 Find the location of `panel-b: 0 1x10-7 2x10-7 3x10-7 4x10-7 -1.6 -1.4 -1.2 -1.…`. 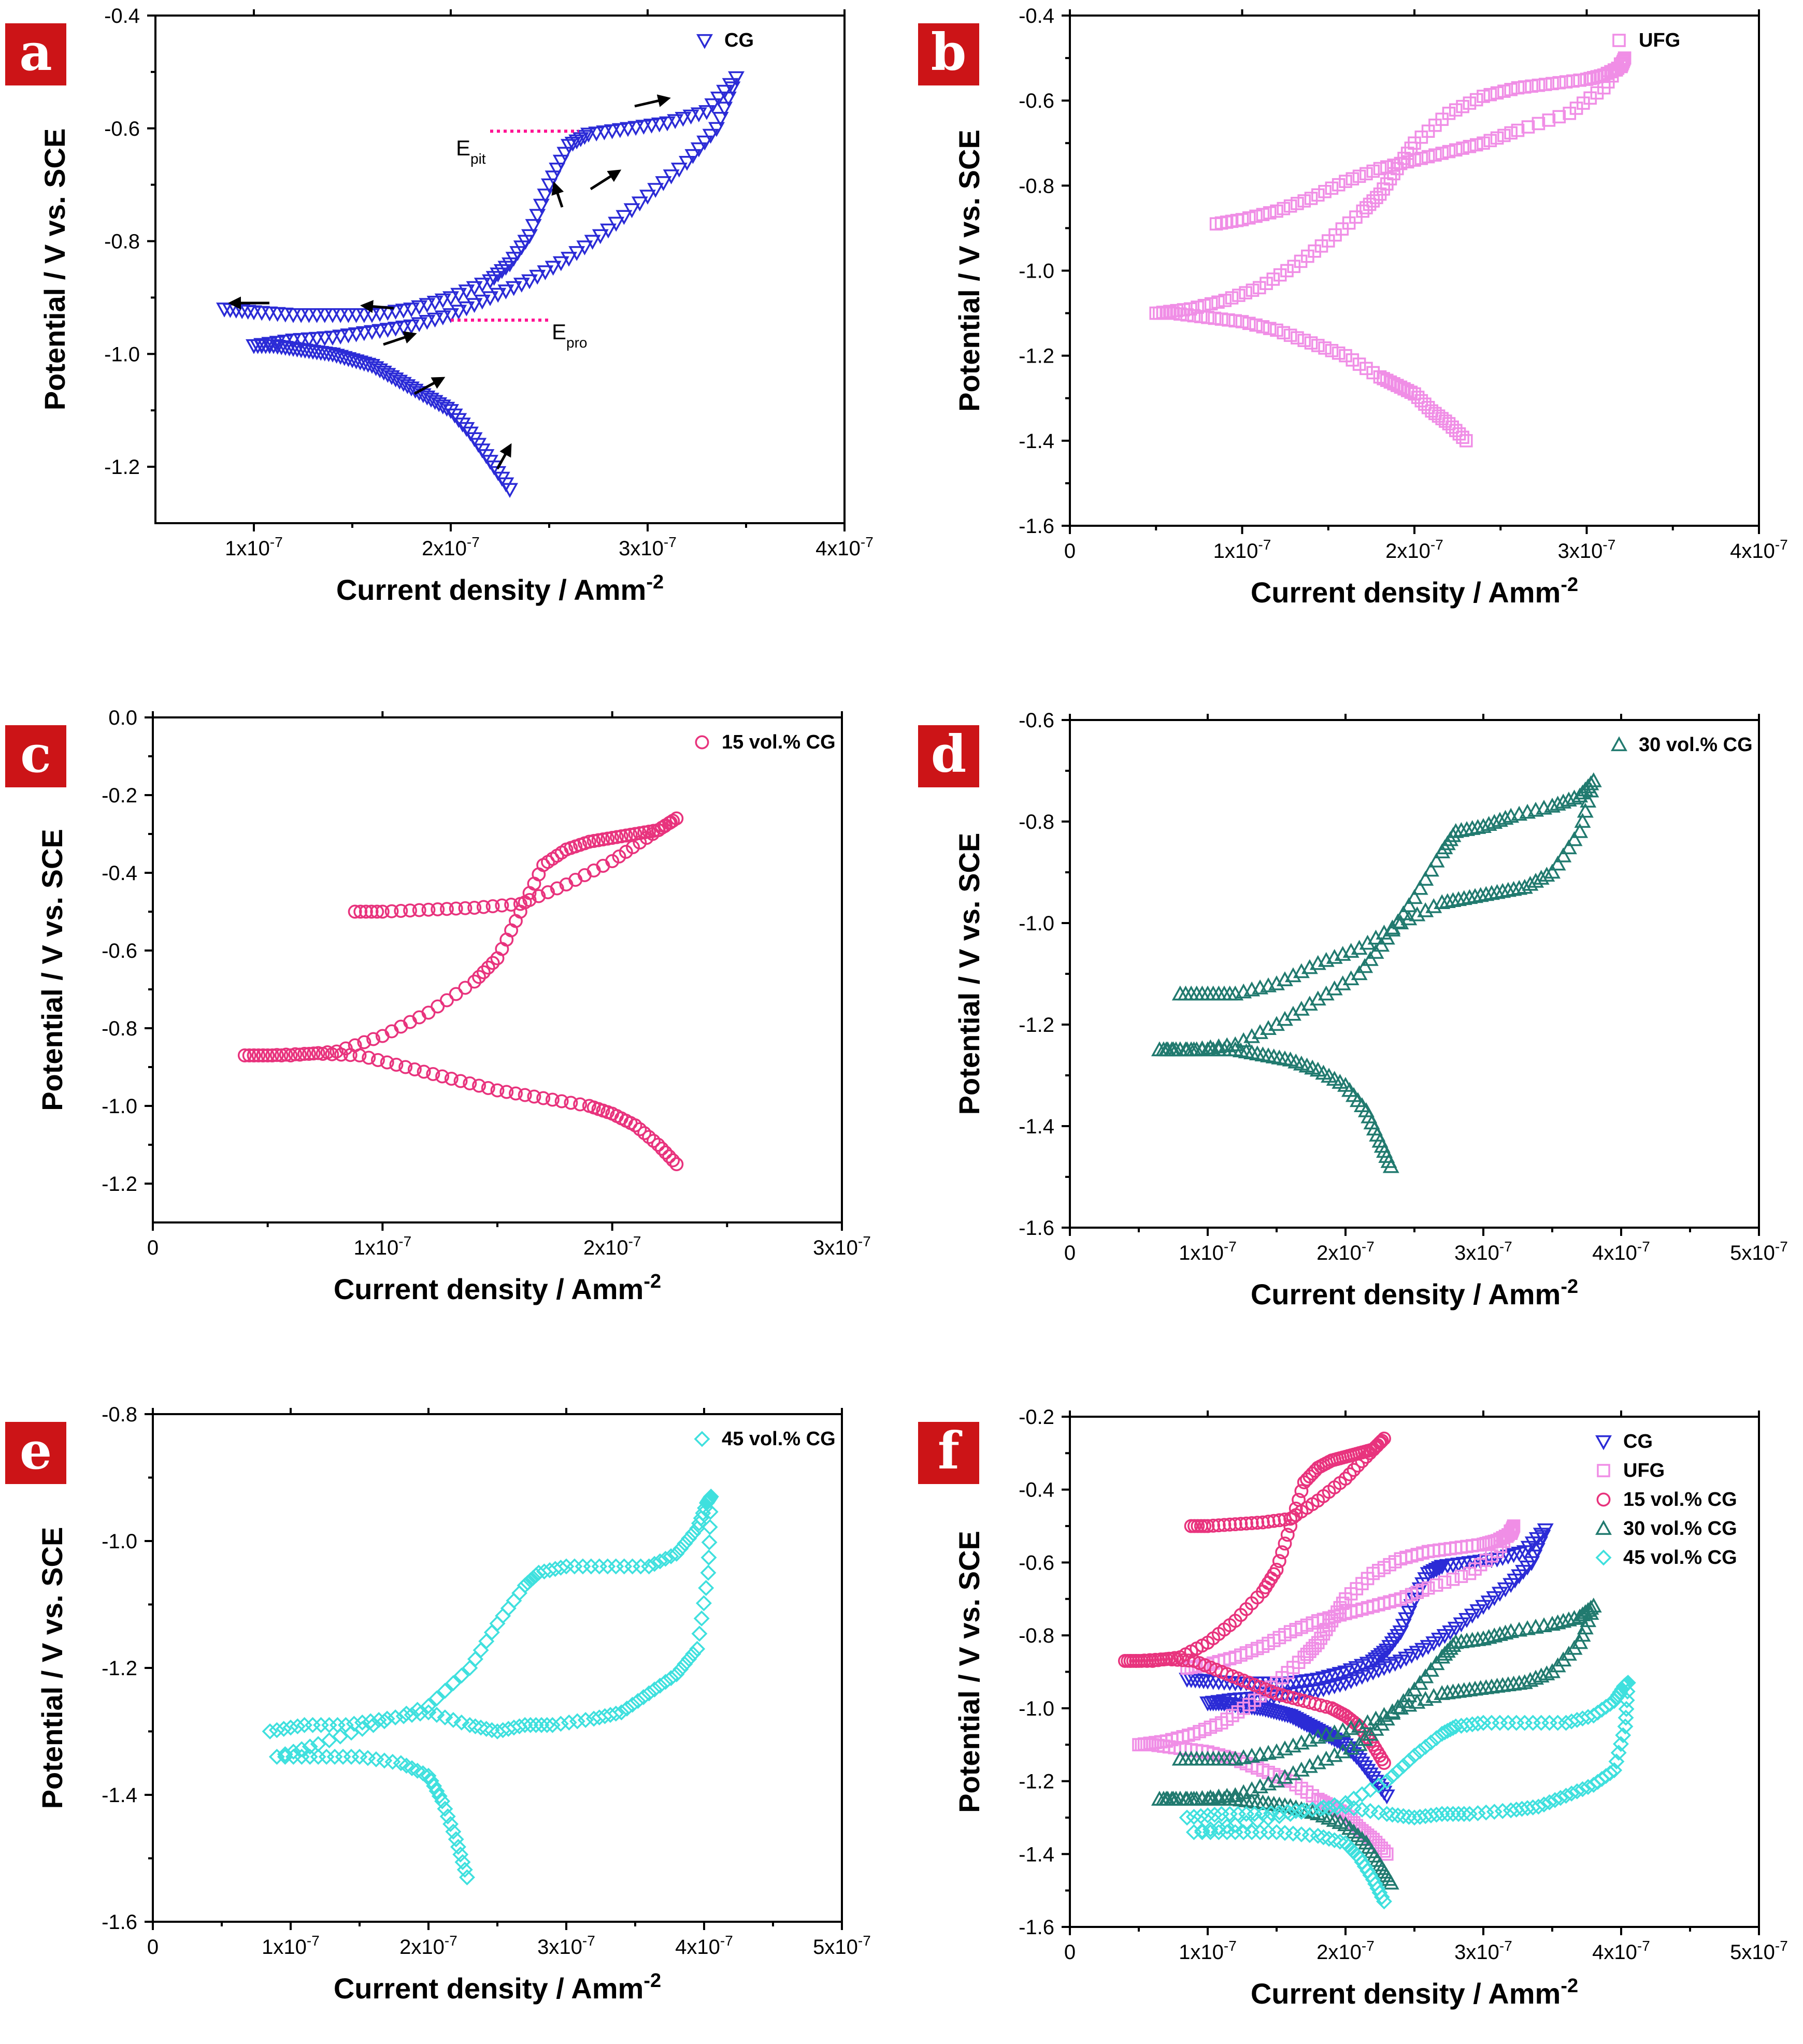

panel-b: 0 1x10-7 2x10-7 3x10-7 4x10-7 -1.6 -1.4 -1.2 -1.… is located at coordinates (1353, 307).